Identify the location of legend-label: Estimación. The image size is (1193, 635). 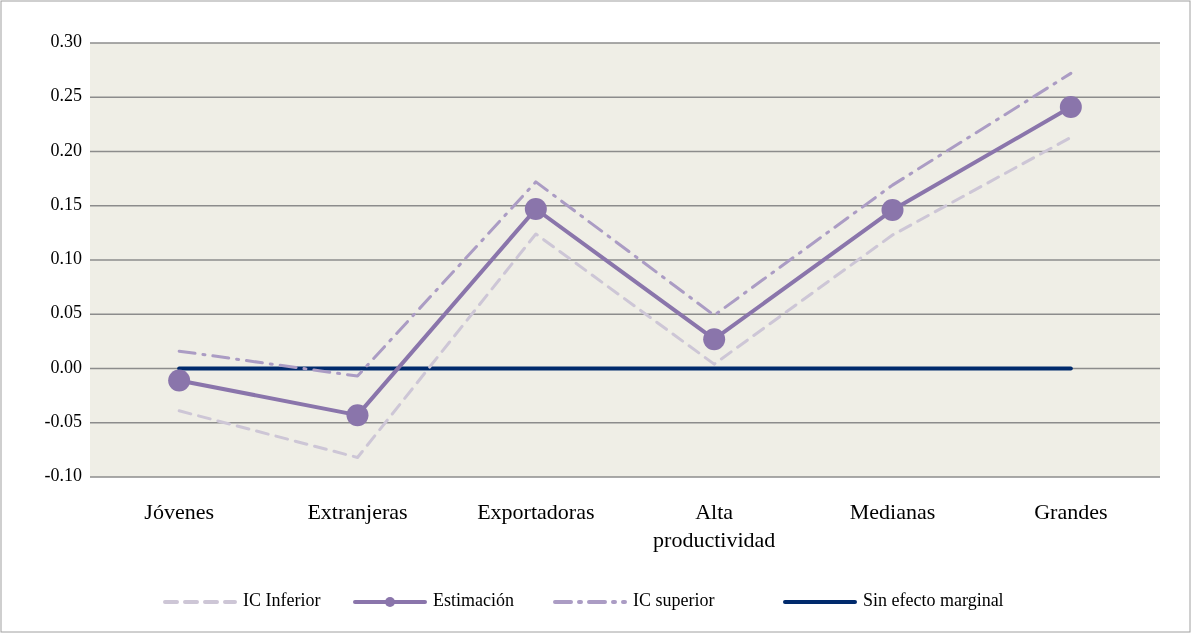
(473, 600).